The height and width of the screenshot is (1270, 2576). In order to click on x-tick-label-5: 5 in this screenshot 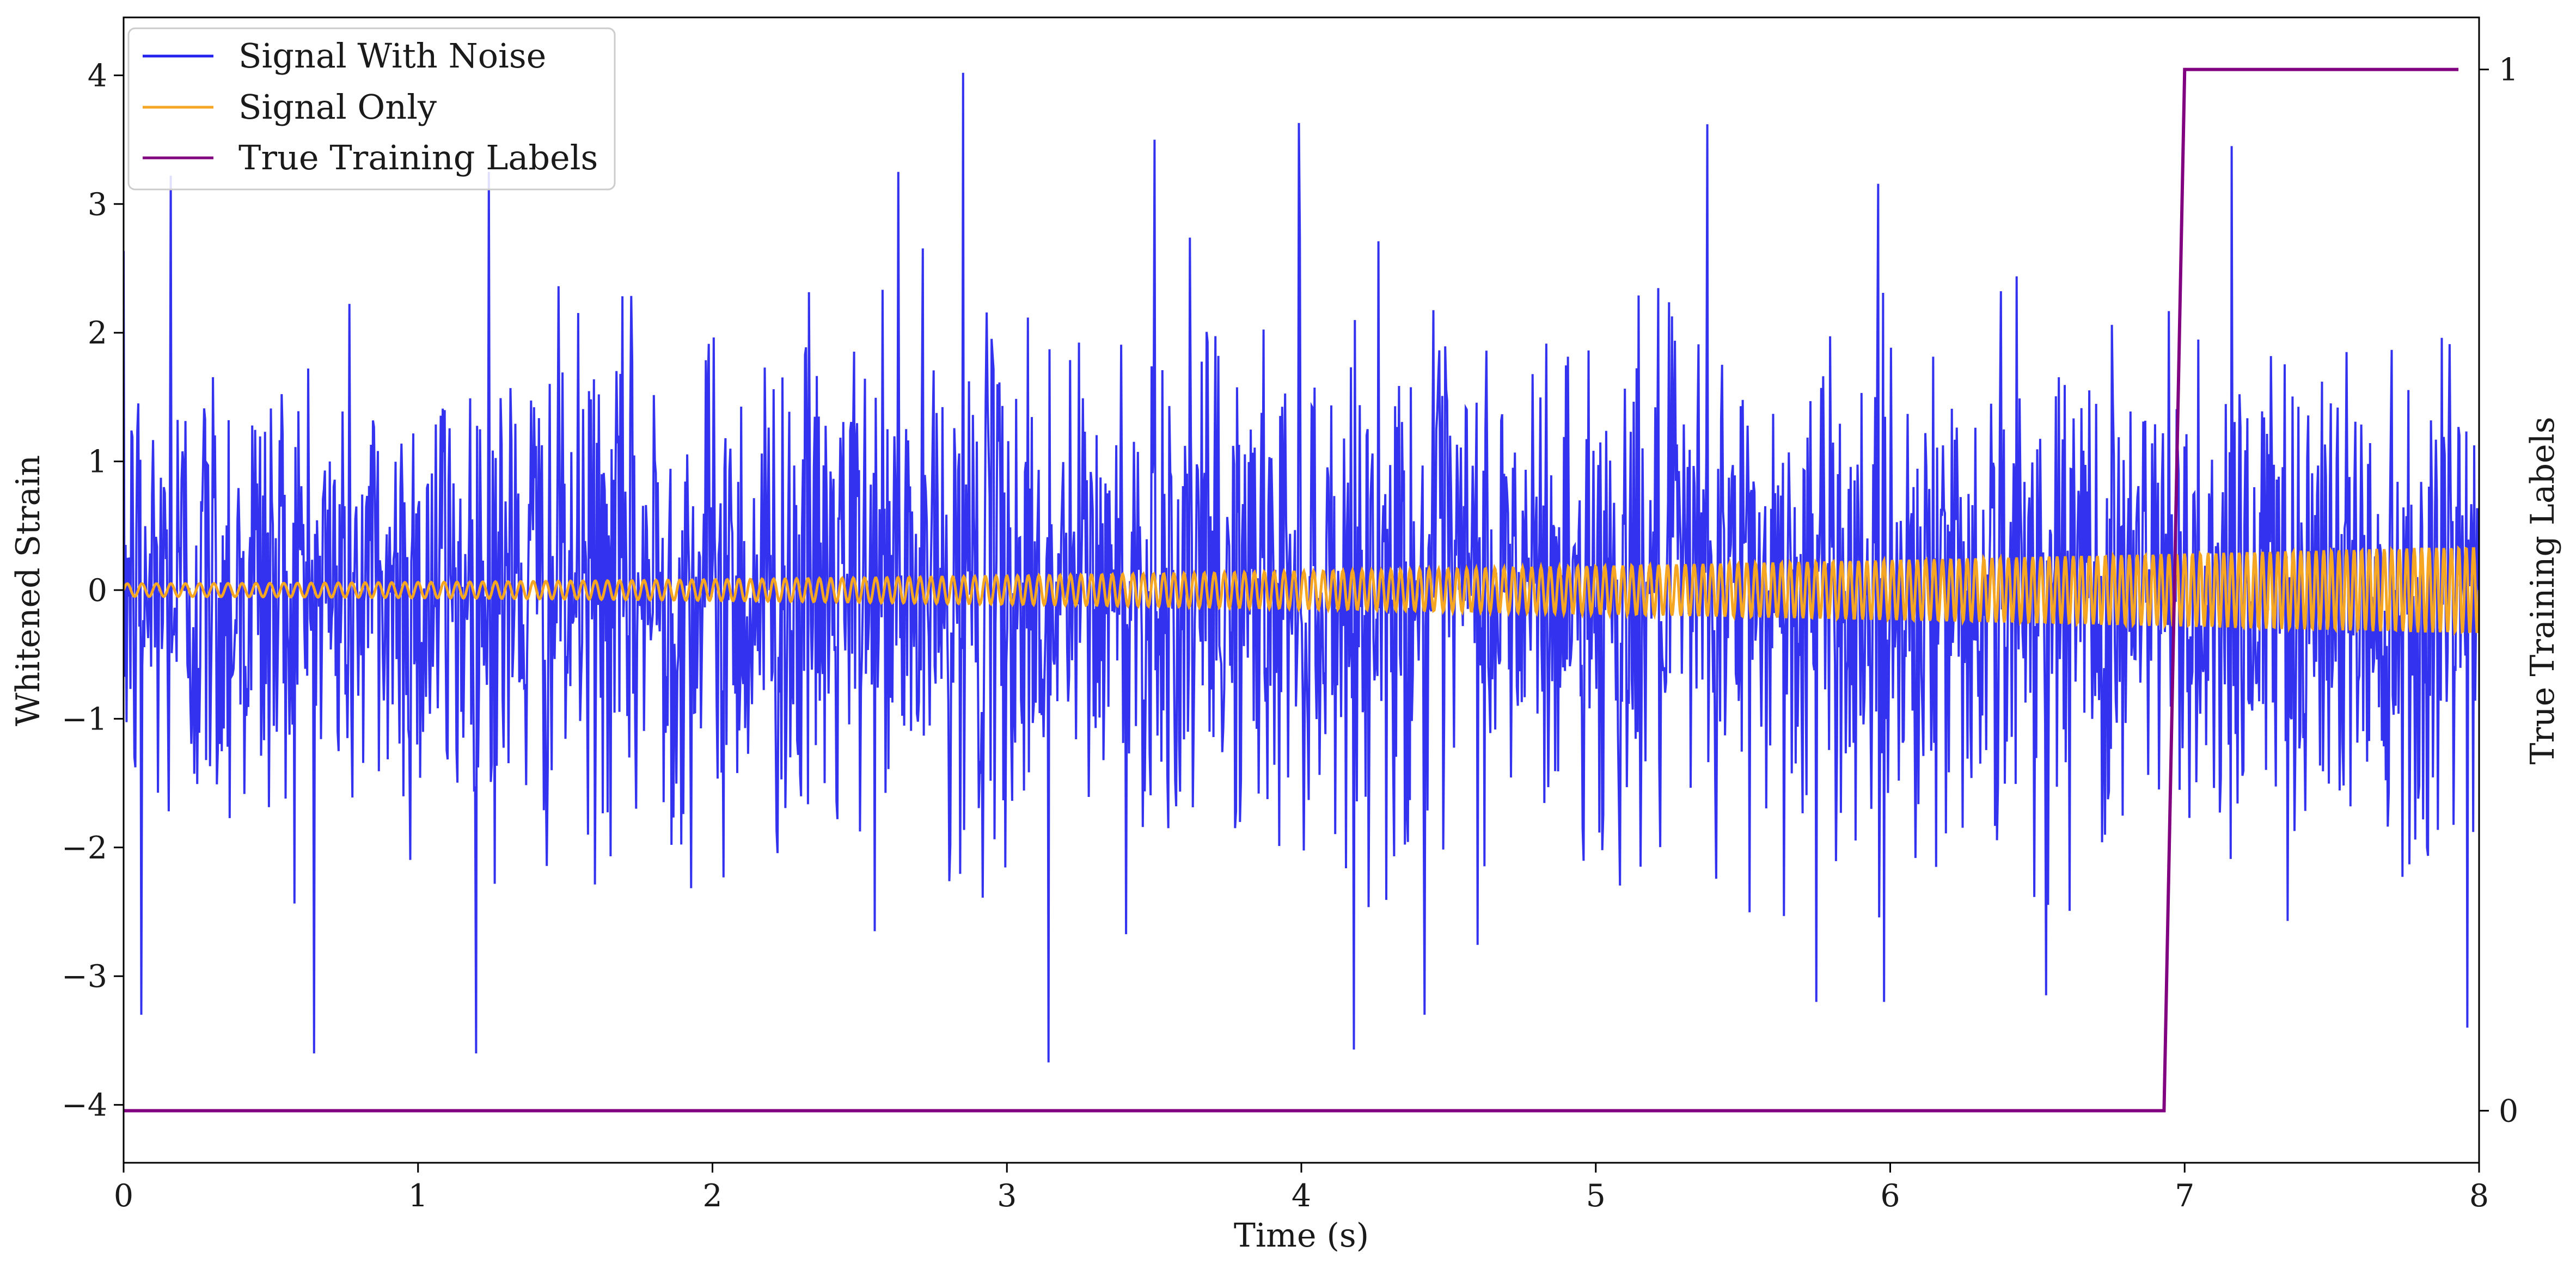, I will do `click(1596, 1196)`.